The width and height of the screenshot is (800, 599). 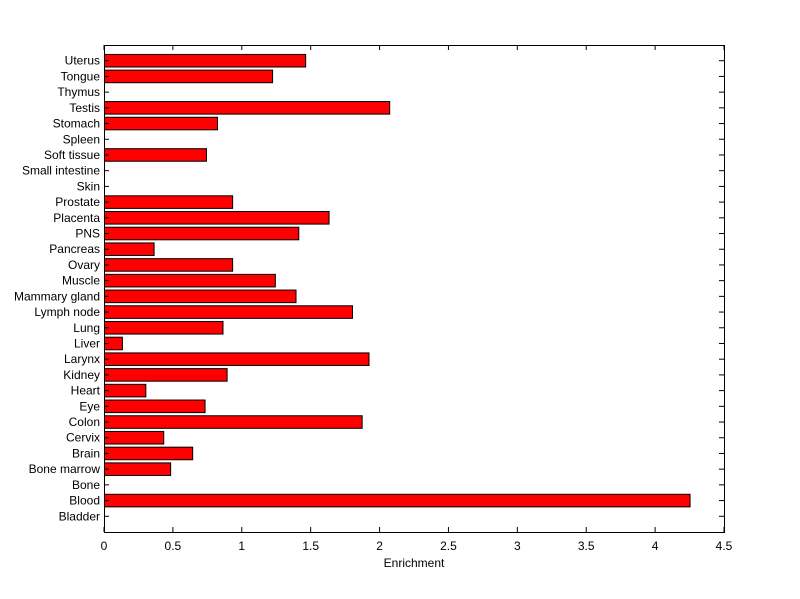 I want to click on x-tick-label: 2.5, so click(x=448, y=546).